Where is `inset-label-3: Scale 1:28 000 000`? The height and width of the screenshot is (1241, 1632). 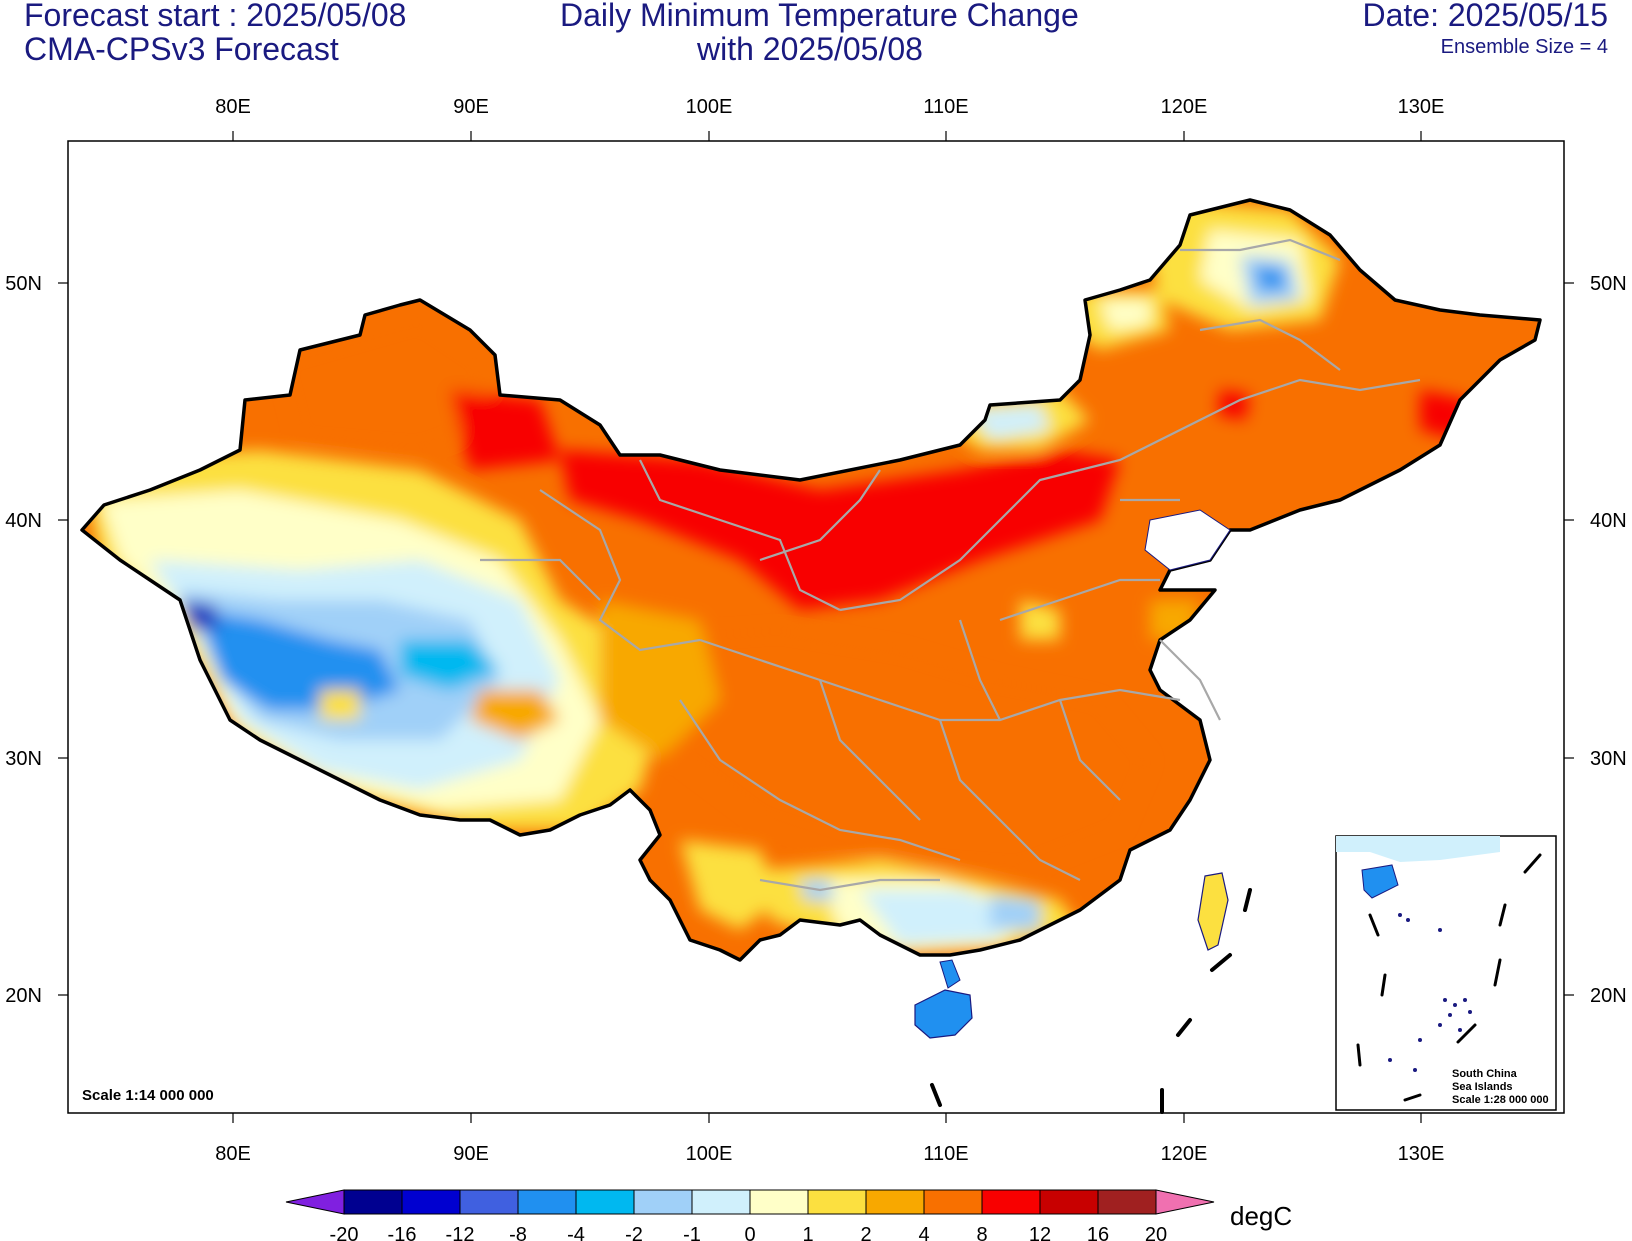 inset-label-3: Scale 1:28 000 000 is located at coordinates (1500, 1100).